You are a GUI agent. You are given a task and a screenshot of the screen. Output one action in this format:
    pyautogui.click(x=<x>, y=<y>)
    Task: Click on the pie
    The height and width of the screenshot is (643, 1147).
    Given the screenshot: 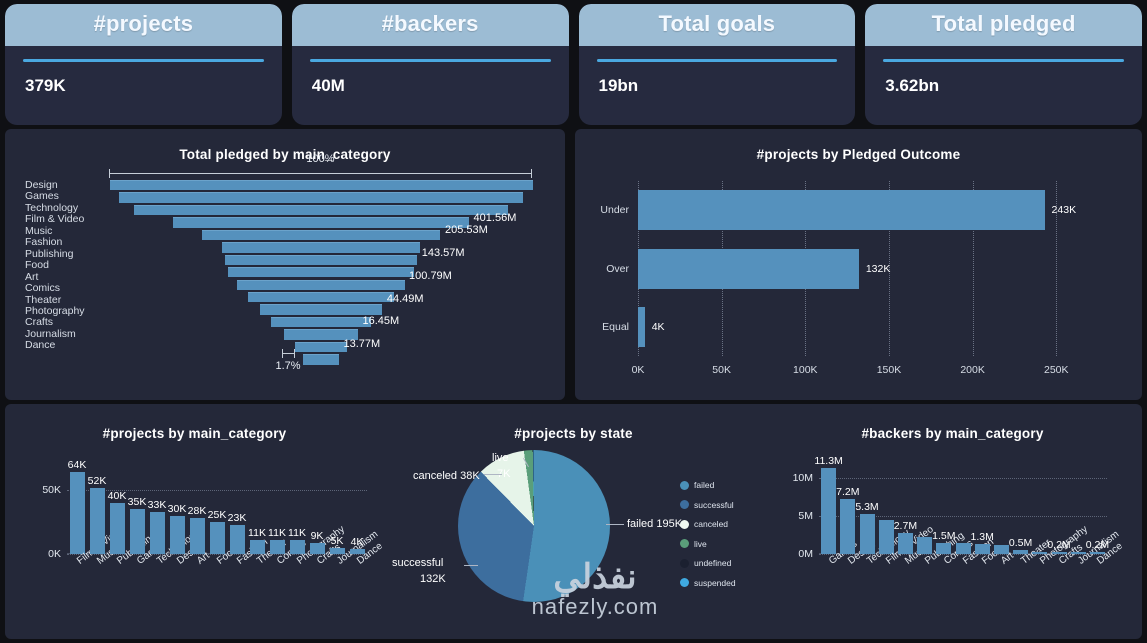 What is the action you would take?
    pyautogui.click(x=534, y=526)
    